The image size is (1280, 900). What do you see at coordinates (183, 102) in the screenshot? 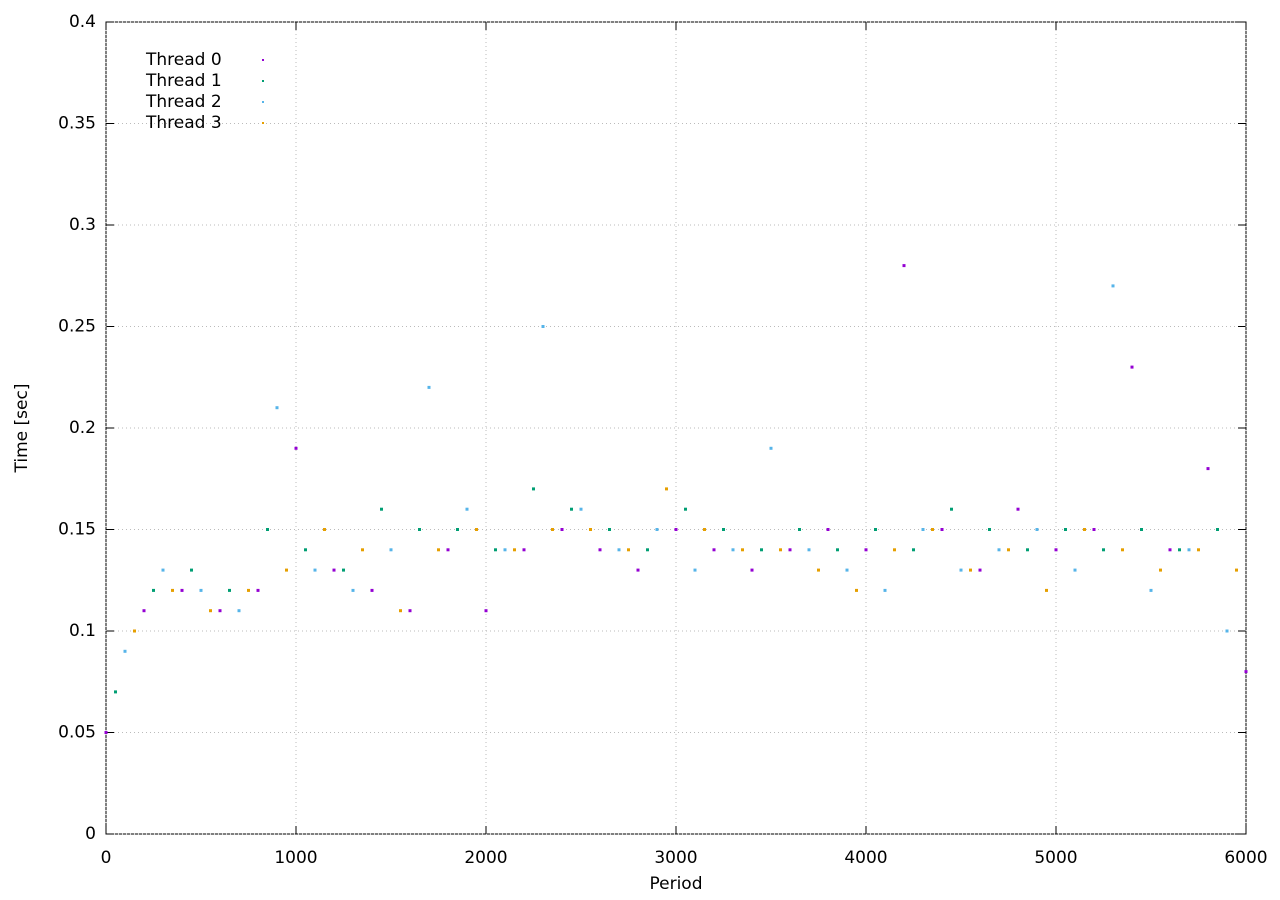
I see `legend-label: Thread 2` at bounding box center [183, 102].